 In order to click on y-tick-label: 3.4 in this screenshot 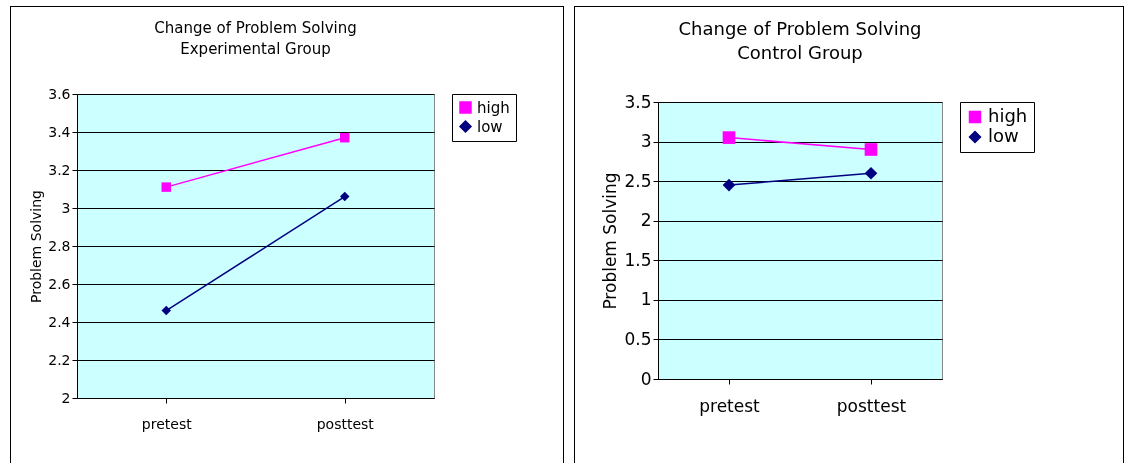, I will do `click(59, 131)`.